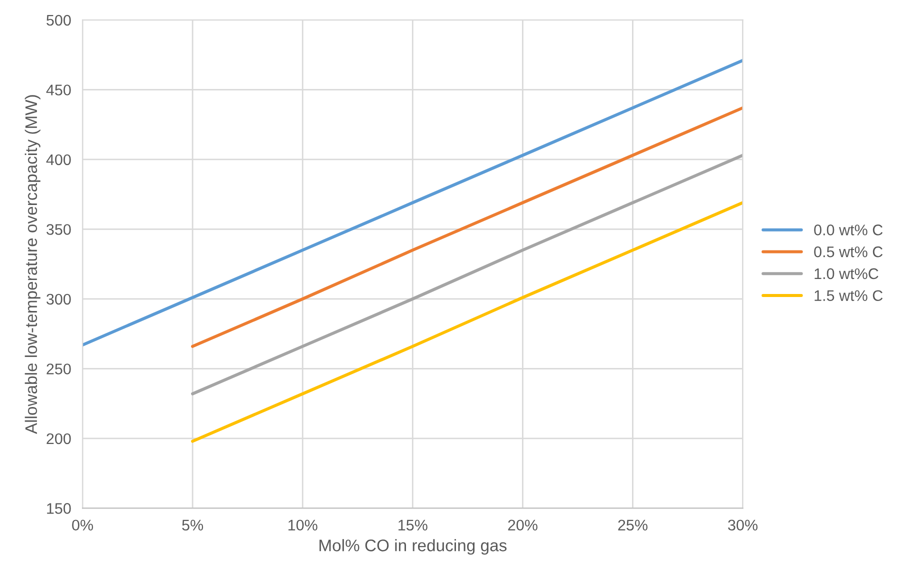  Describe the element at coordinates (59, 508) in the screenshot. I see `y-tick-label: 150` at that location.